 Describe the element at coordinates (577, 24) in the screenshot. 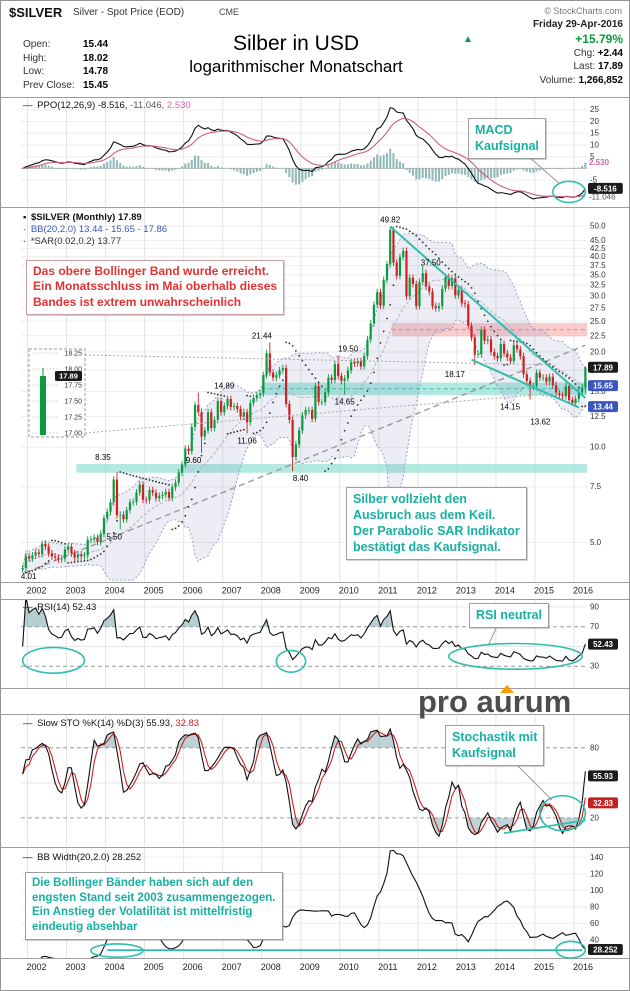

I see `quote-date: Friday 29-Apr-2016` at that location.